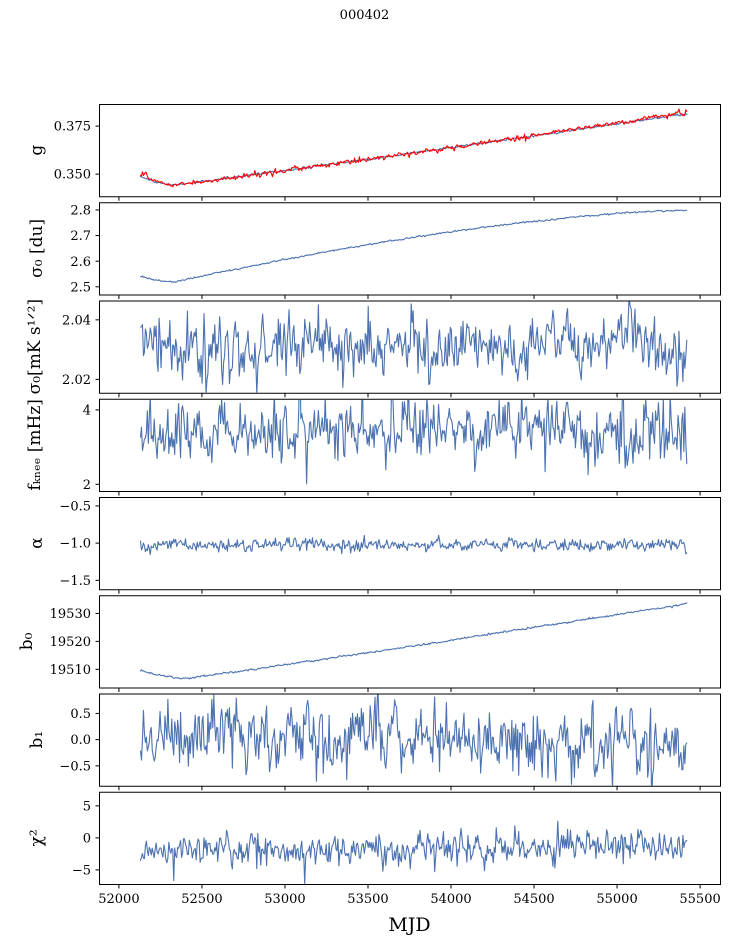  Describe the element at coordinates (37, 543) in the screenshot. I see `y-axis-label: α` at that location.